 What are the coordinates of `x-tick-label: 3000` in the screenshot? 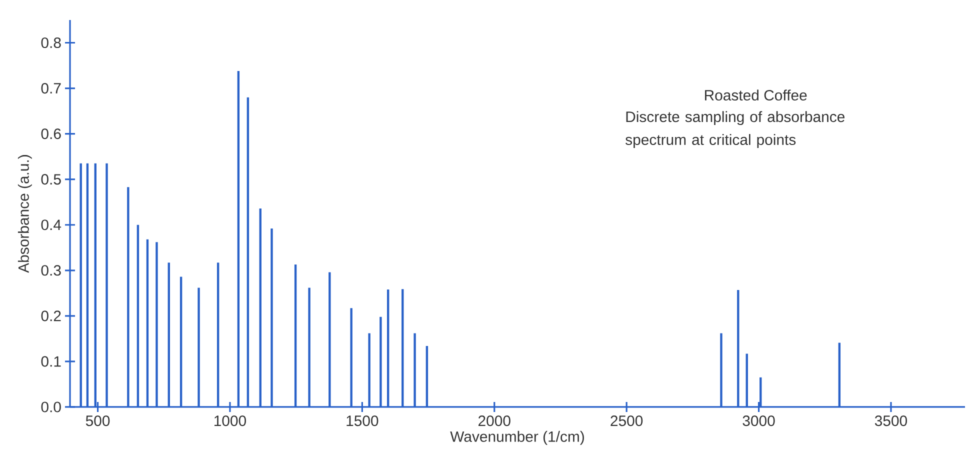 It's located at (758, 421).